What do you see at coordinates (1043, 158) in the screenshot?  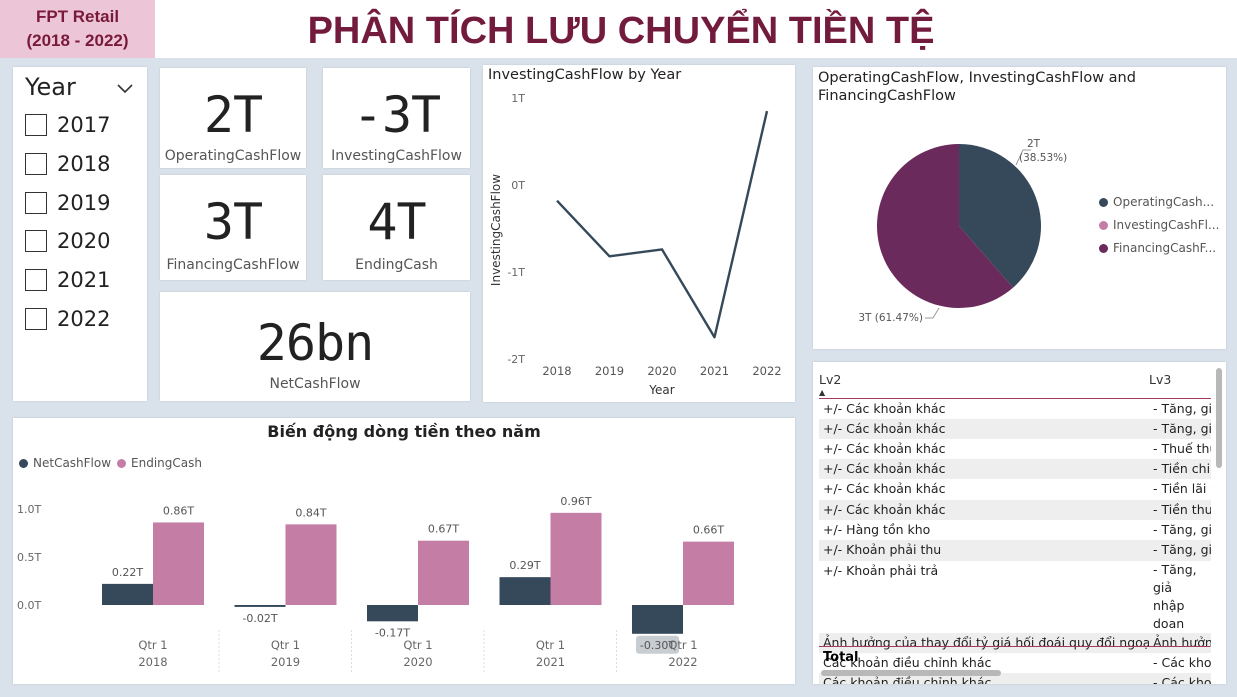 I see `data-label-operating-pct: (38.53%)` at bounding box center [1043, 158].